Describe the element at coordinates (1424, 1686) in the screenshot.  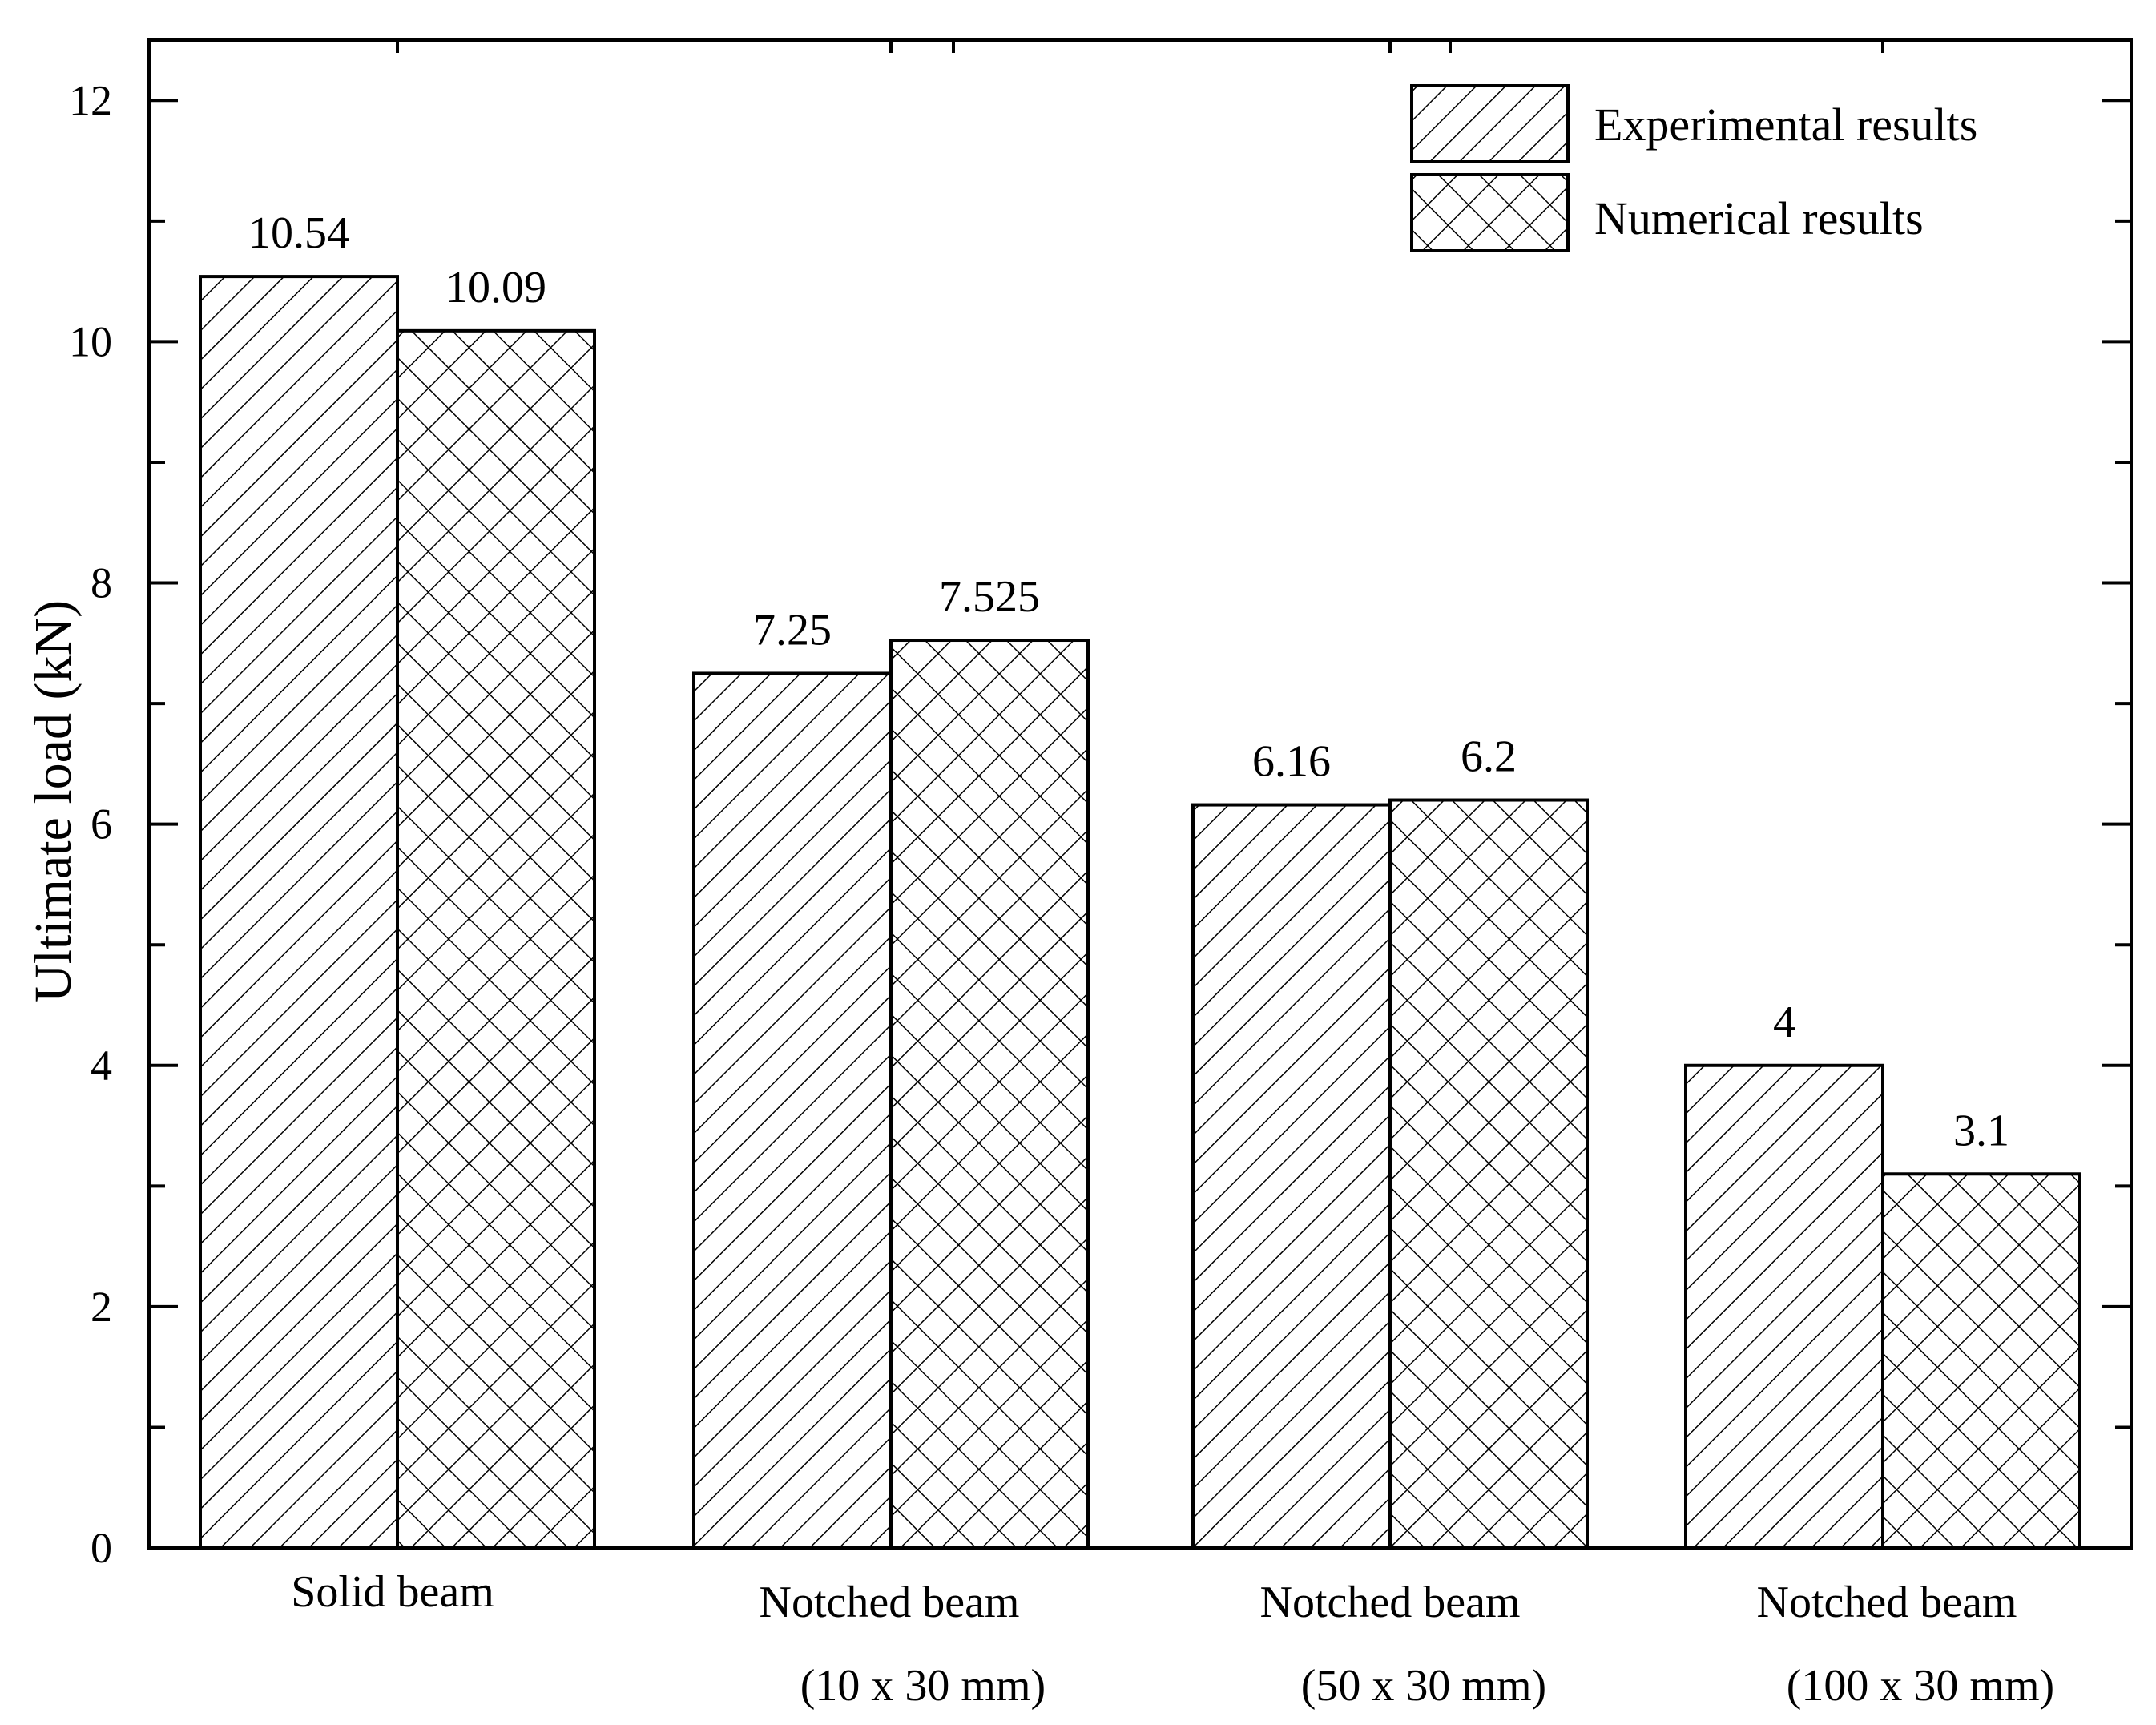
I see `category-sublabel: (50 x 30 mm)` at that location.